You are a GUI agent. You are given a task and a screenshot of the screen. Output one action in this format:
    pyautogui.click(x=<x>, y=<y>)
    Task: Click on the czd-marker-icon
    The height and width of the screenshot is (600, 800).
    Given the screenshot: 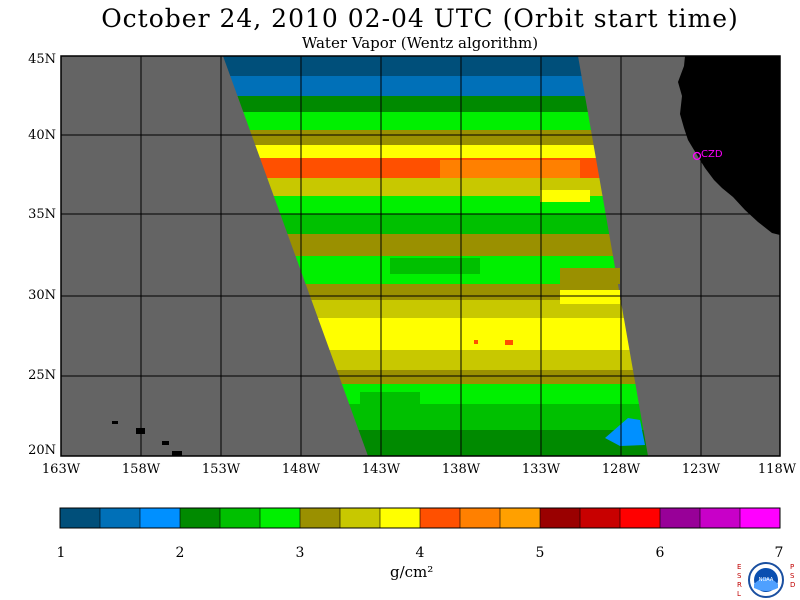 What is the action you would take?
    pyautogui.click(x=697, y=156)
    